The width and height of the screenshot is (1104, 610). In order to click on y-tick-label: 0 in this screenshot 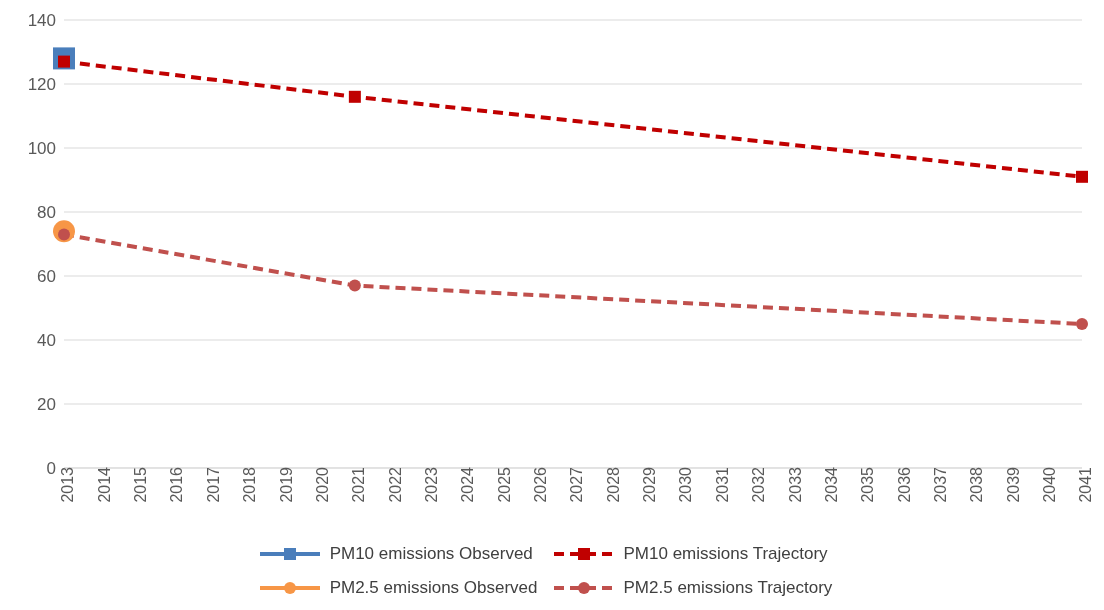, I will do `click(51, 469)`.